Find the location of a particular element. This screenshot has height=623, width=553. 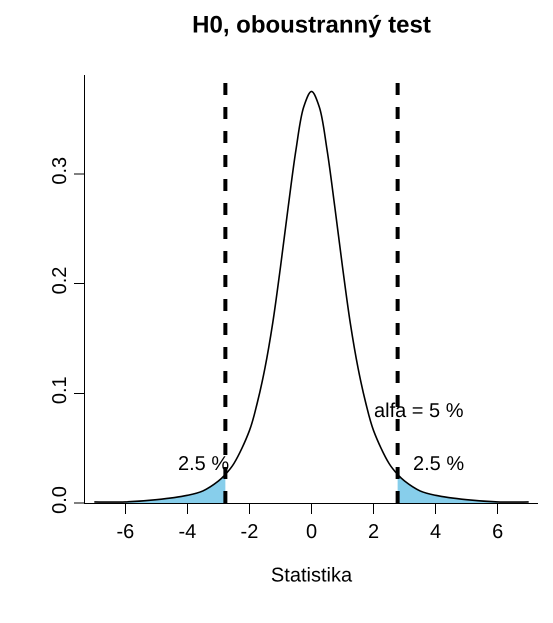

x-tick-label: -6 is located at coordinates (125, 532).